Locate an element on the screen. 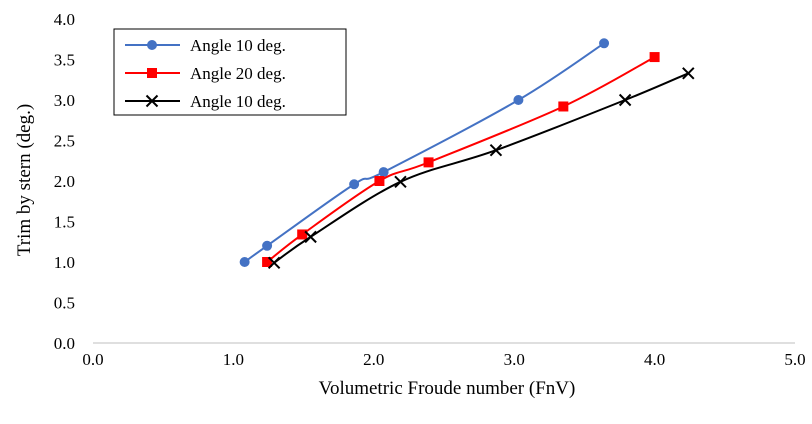  legend: Angle 10 deg. Angle 20 deg. Angle 10 deg. is located at coordinates (230, 72).